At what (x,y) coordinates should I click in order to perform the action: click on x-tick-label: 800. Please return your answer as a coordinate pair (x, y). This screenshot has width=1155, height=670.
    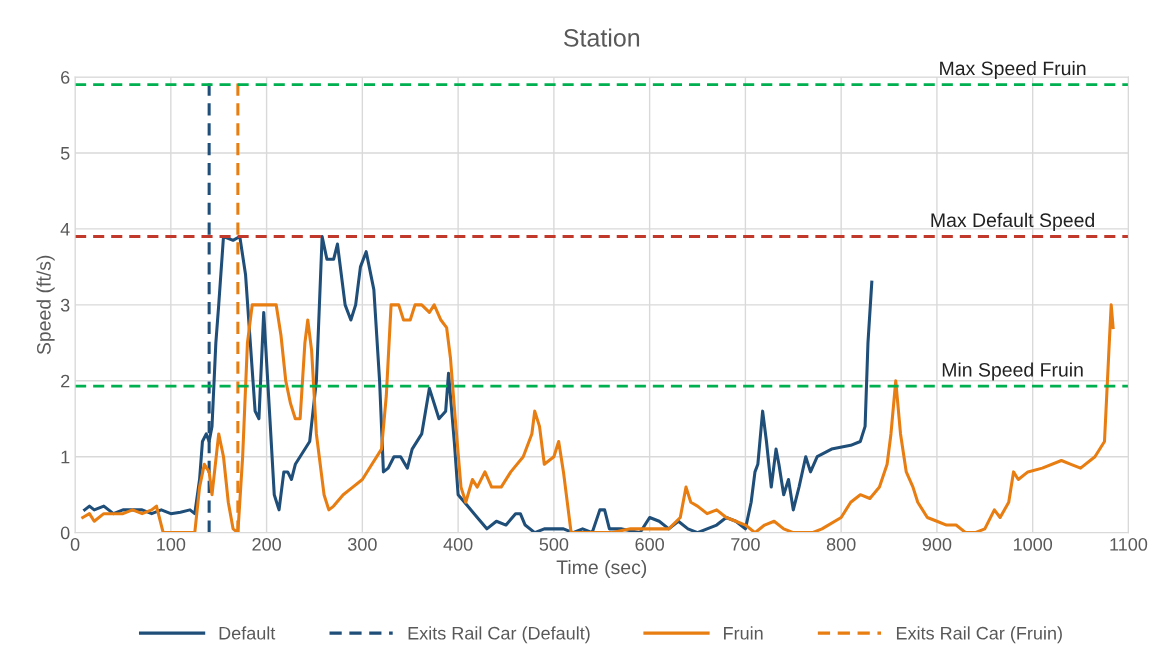
    Looking at the image, I should click on (841, 544).